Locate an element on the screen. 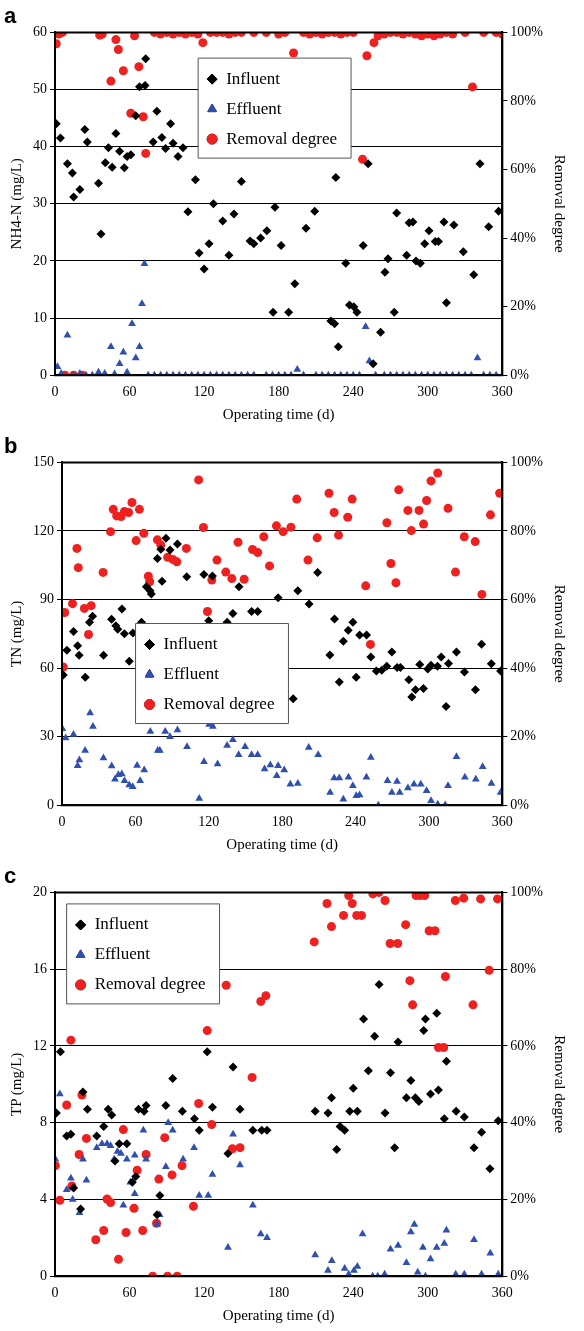 The height and width of the screenshot is (1331, 584). y-axis-title: NH4-N (mg/L) is located at coordinates (16, 204).